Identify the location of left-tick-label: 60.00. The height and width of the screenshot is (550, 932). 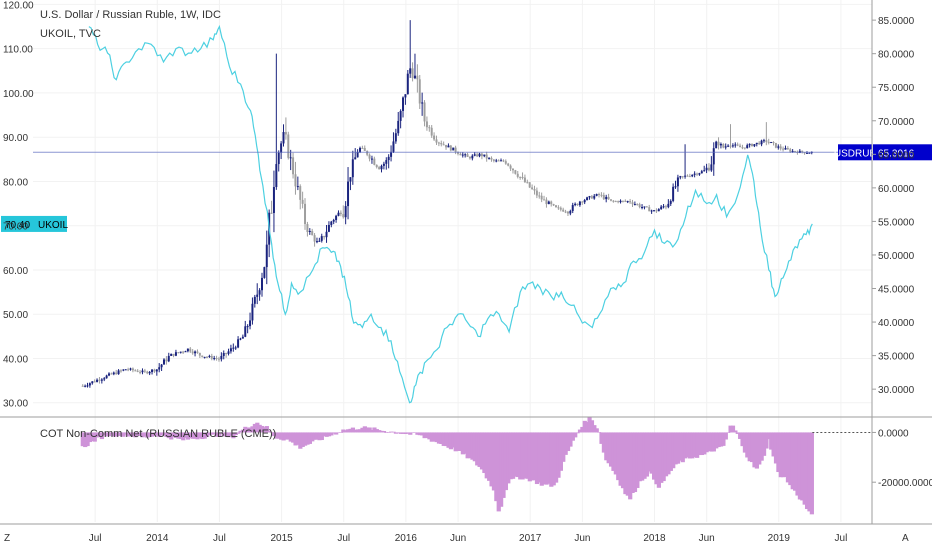
(15, 271).